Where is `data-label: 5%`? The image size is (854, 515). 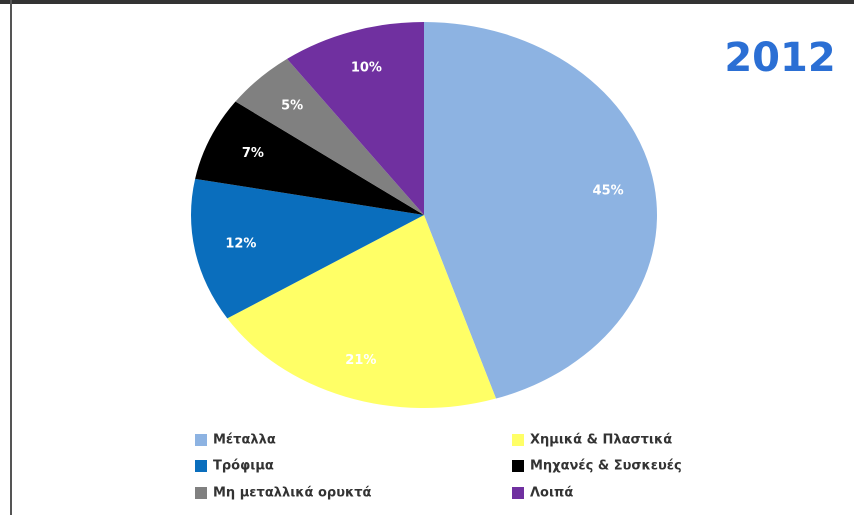 data-label: 5% is located at coordinates (292, 105).